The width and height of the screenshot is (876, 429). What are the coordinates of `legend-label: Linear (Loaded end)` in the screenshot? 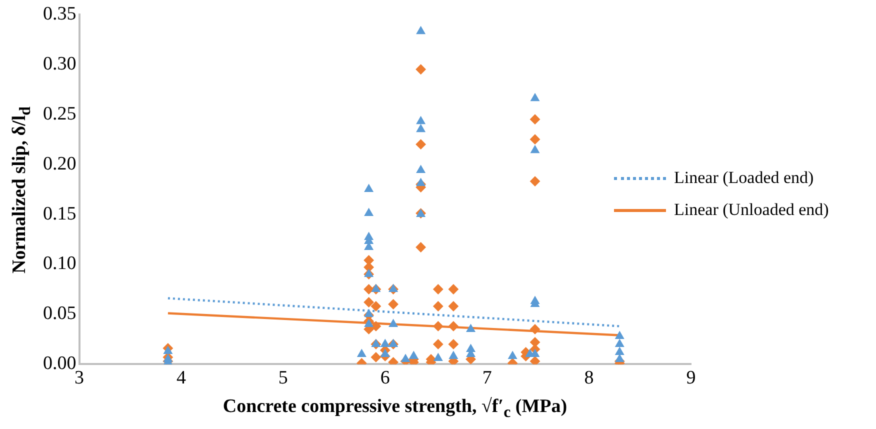 It's located at (744, 178).